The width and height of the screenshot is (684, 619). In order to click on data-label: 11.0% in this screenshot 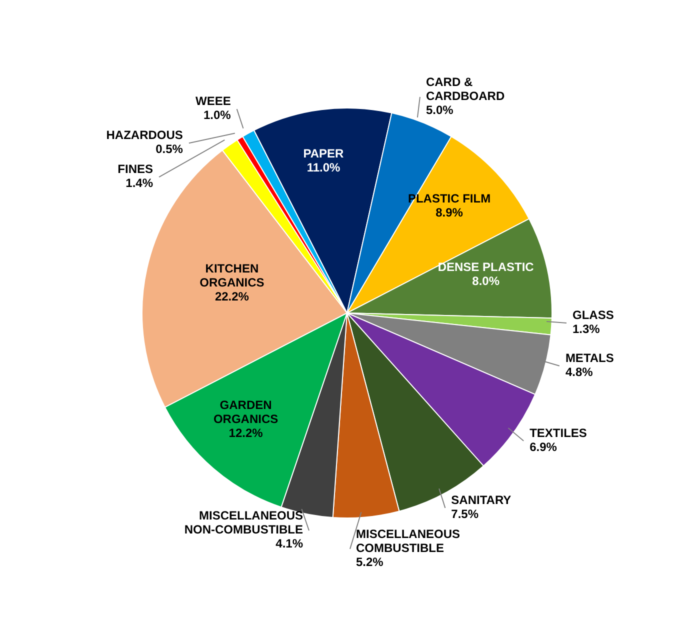, I will do `click(323, 167)`.